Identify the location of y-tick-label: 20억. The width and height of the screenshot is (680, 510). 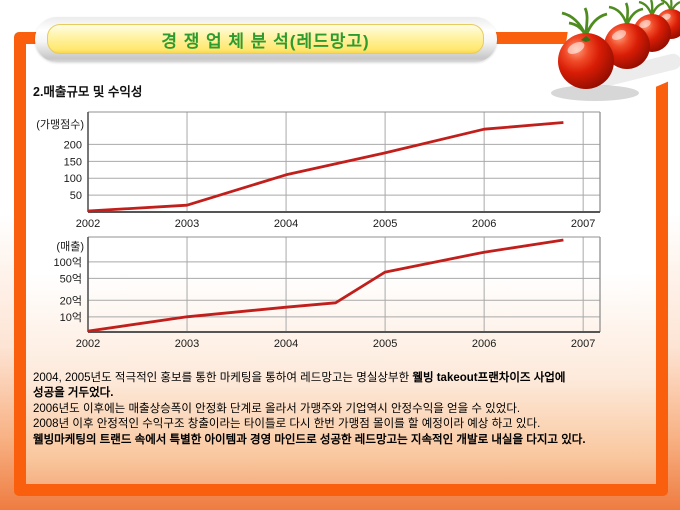
(71, 300).